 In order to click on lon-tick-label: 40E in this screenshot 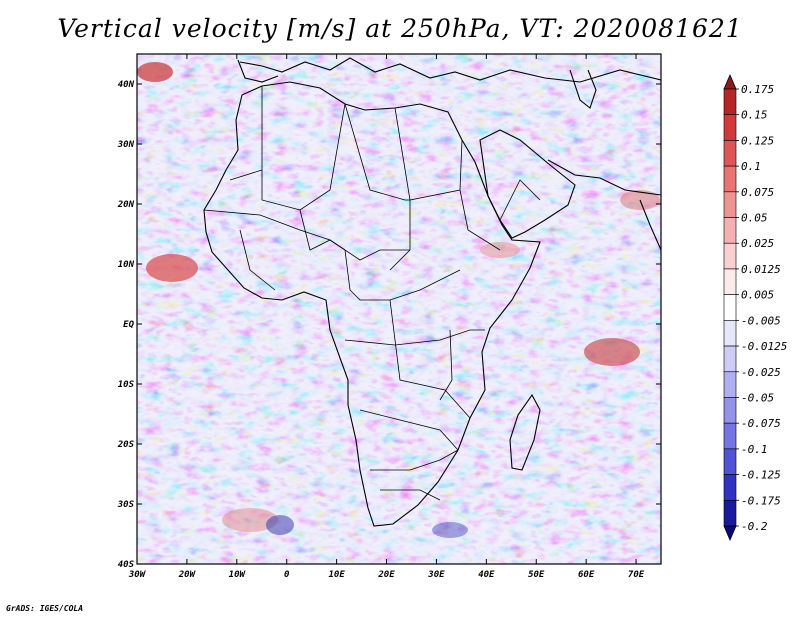, I will do `click(486, 575)`.